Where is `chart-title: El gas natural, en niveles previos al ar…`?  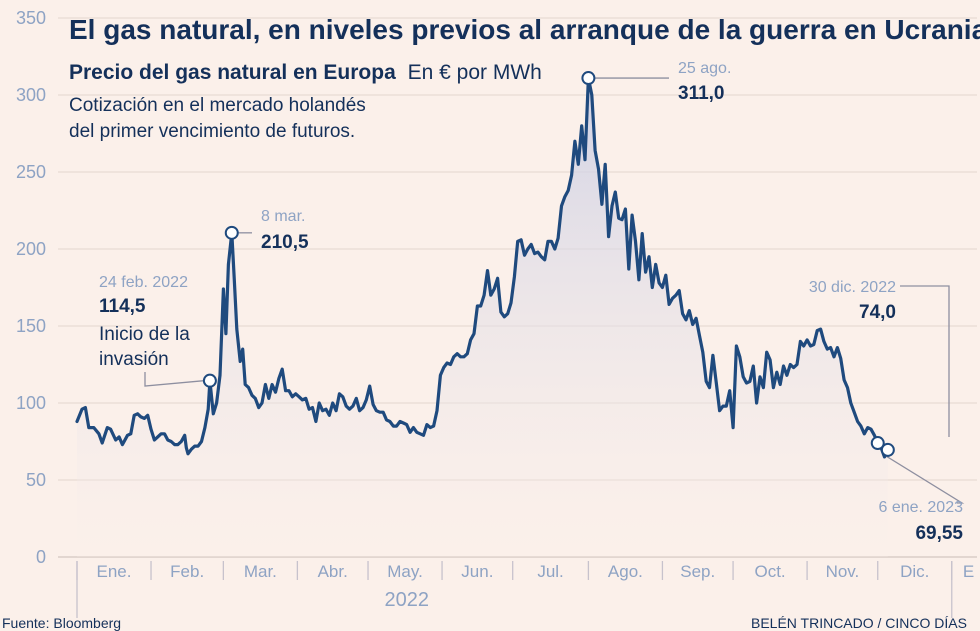
chart-title: El gas natural, en niveles previos al ar… is located at coordinates (524, 29).